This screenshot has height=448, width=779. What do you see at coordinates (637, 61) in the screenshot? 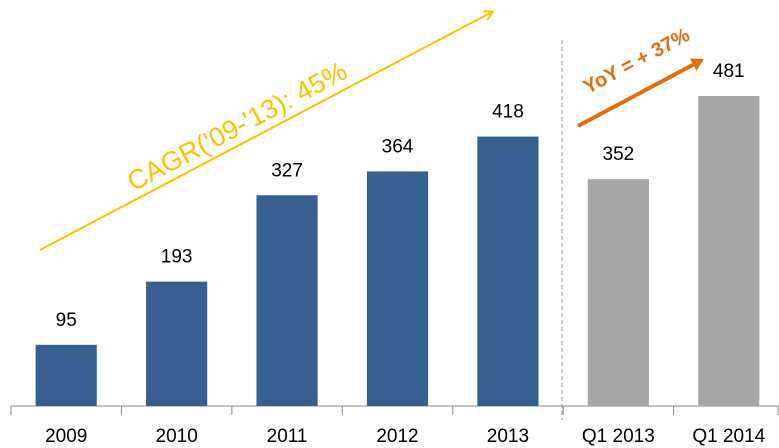
I see `annotation: YoY = + 37%` at bounding box center [637, 61].